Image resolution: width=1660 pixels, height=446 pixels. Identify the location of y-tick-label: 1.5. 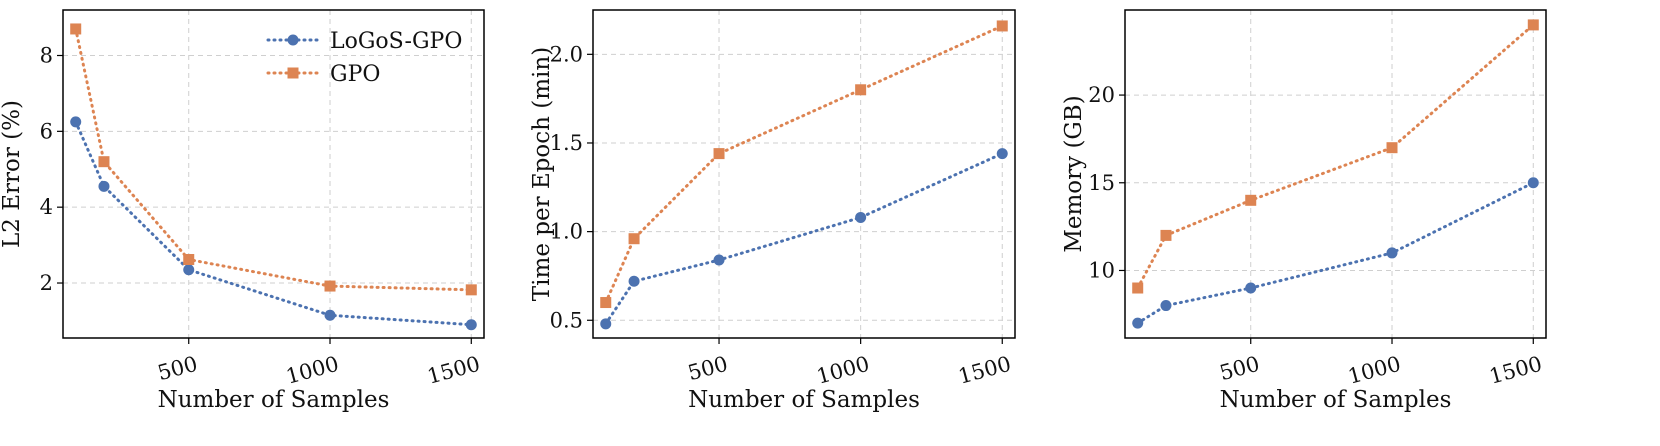
(566, 143).